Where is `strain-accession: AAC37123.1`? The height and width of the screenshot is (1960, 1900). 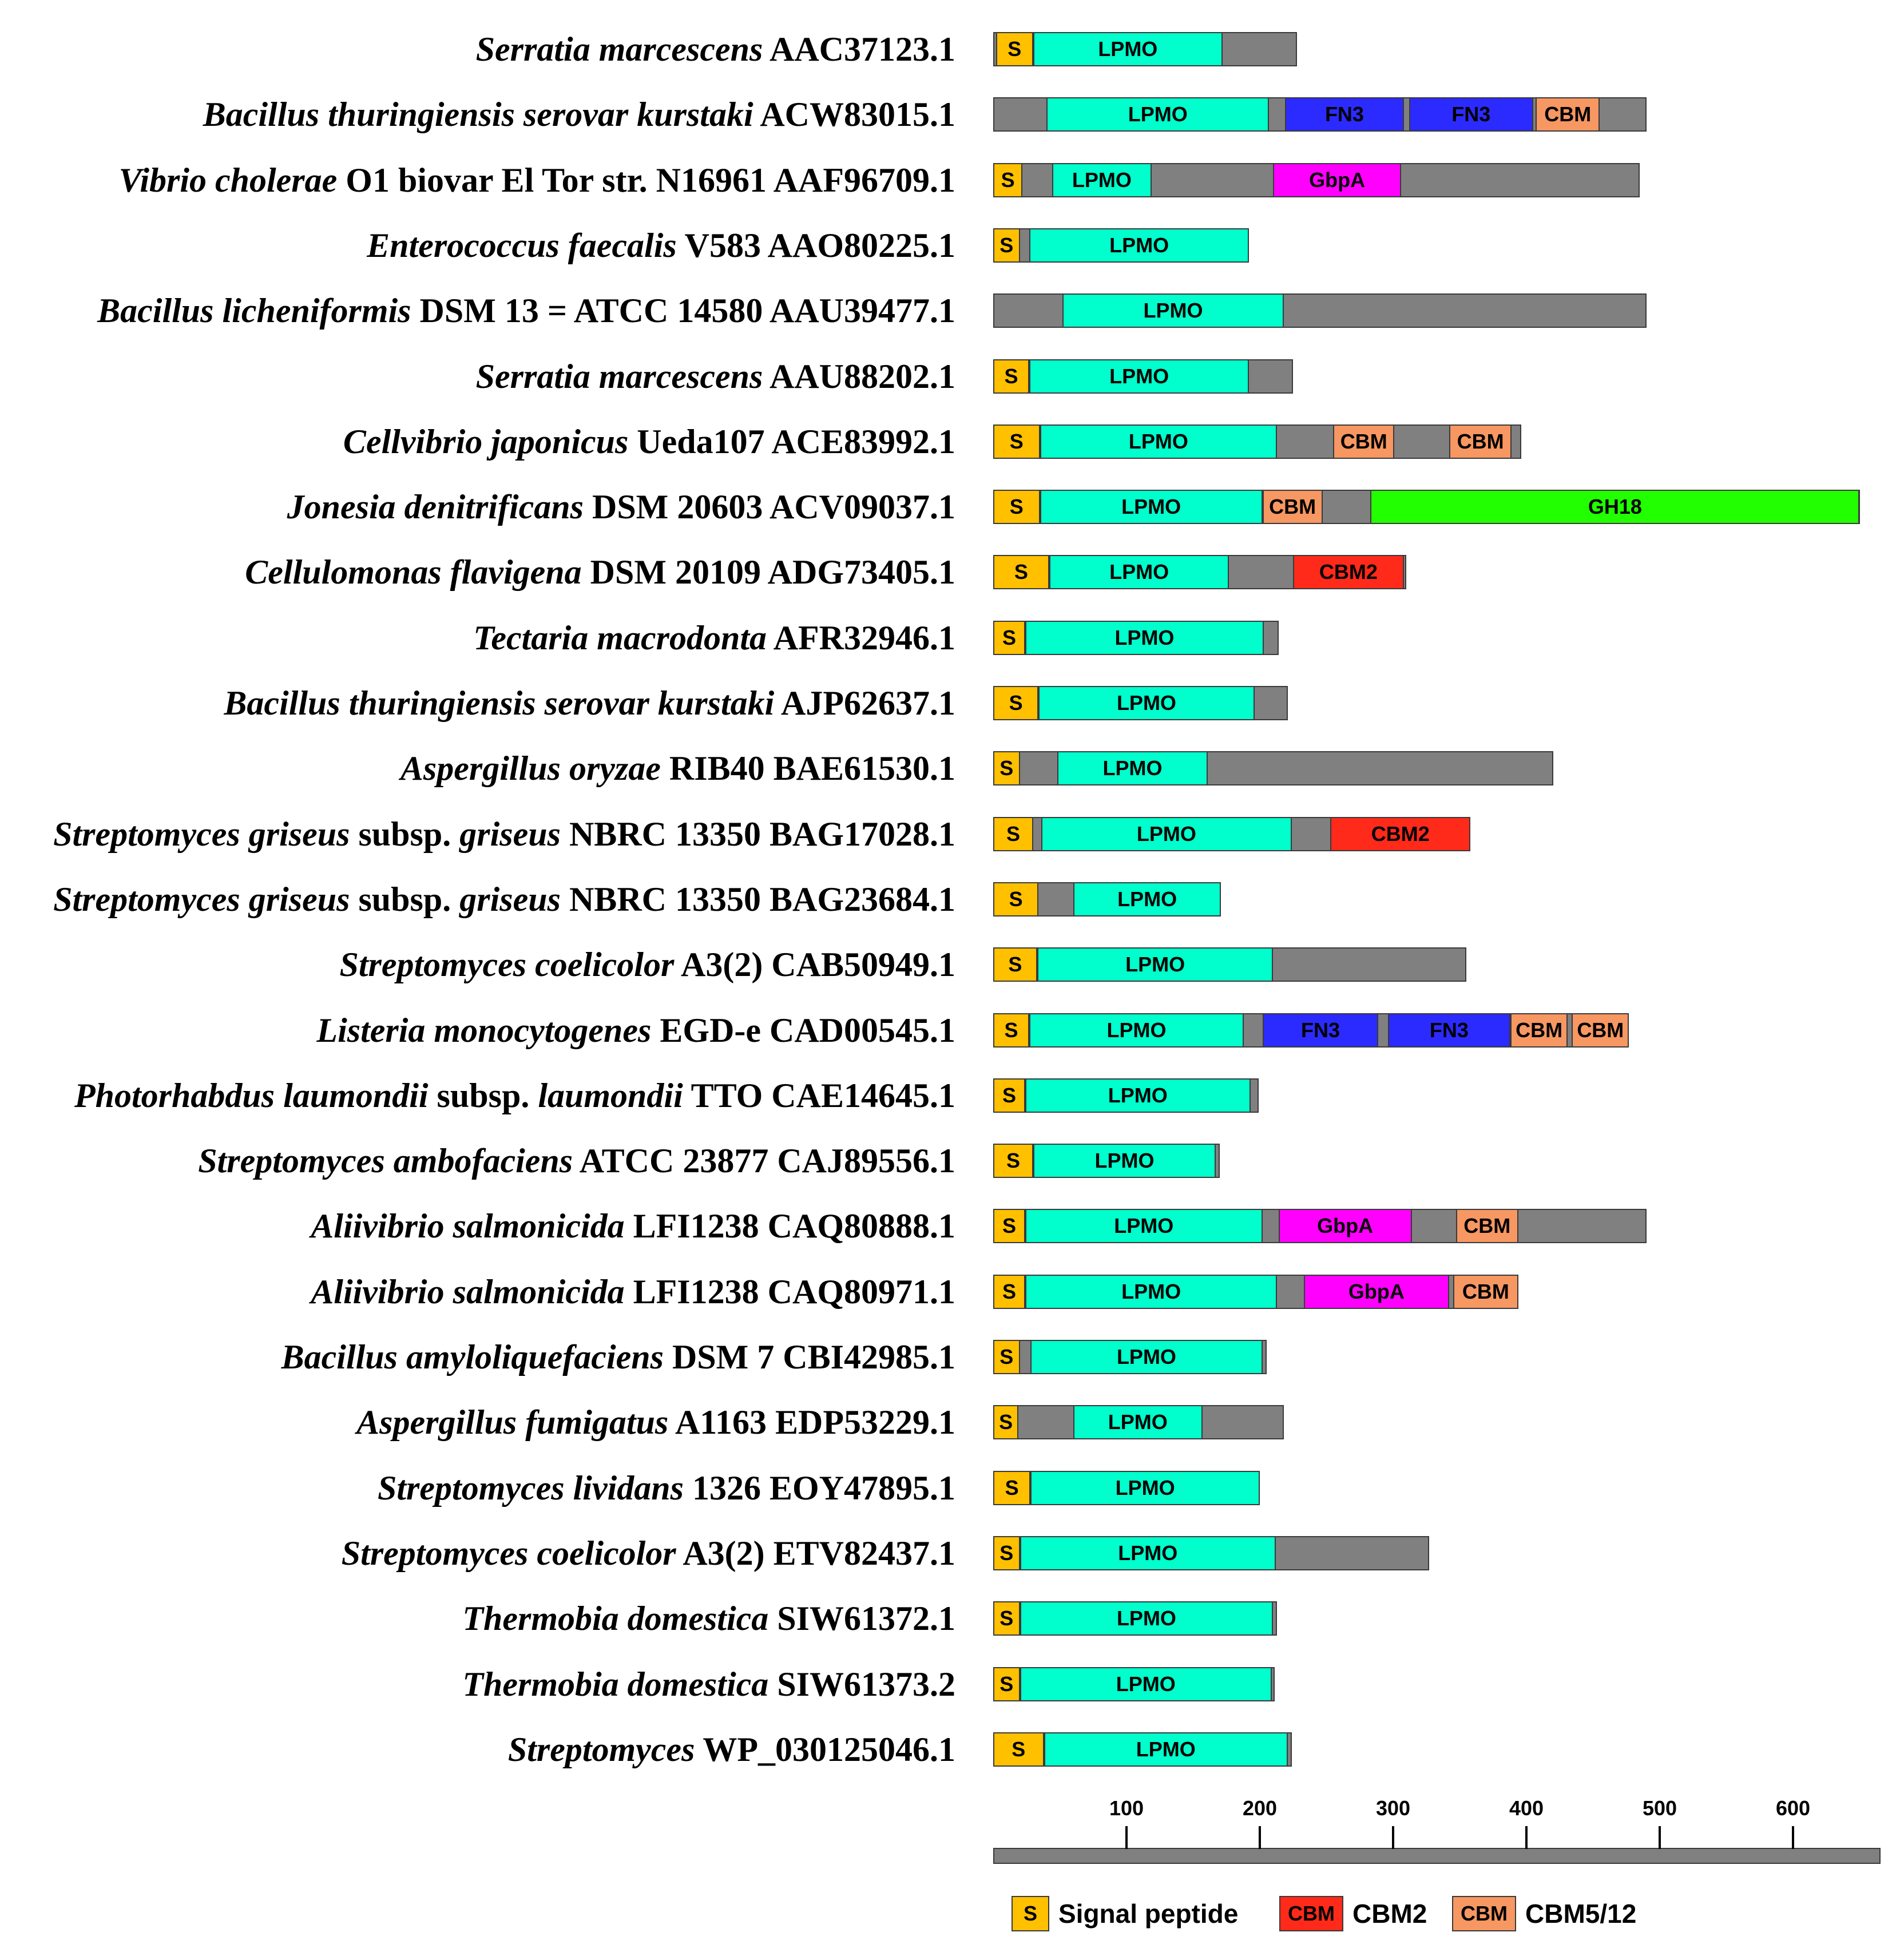 strain-accession: AAC37123.1 is located at coordinates (859, 49).